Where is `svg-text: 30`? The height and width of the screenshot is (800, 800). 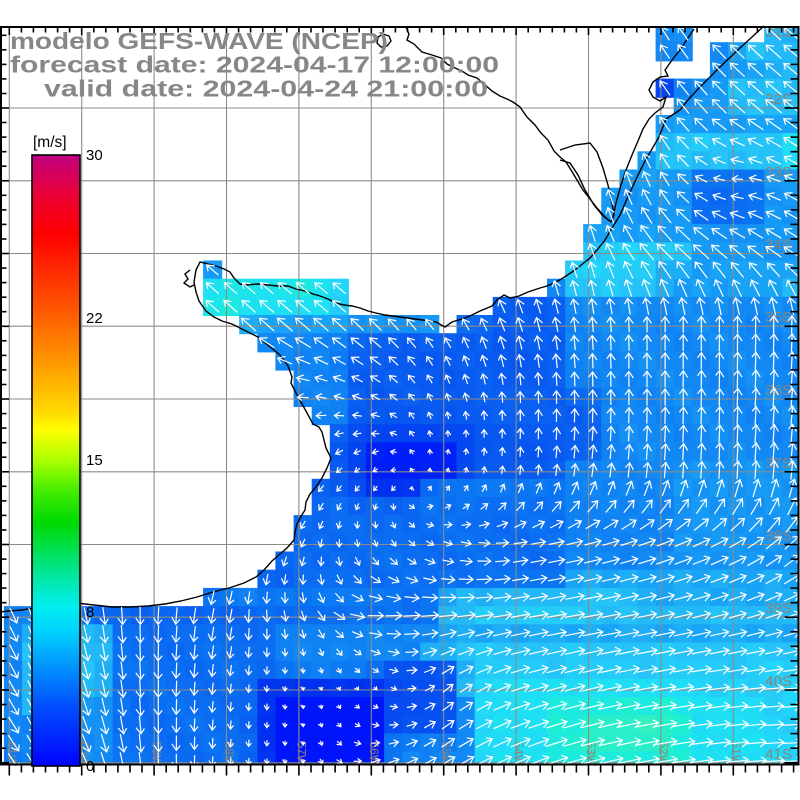
svg-text: 30 is located at coordinates (94, 155).